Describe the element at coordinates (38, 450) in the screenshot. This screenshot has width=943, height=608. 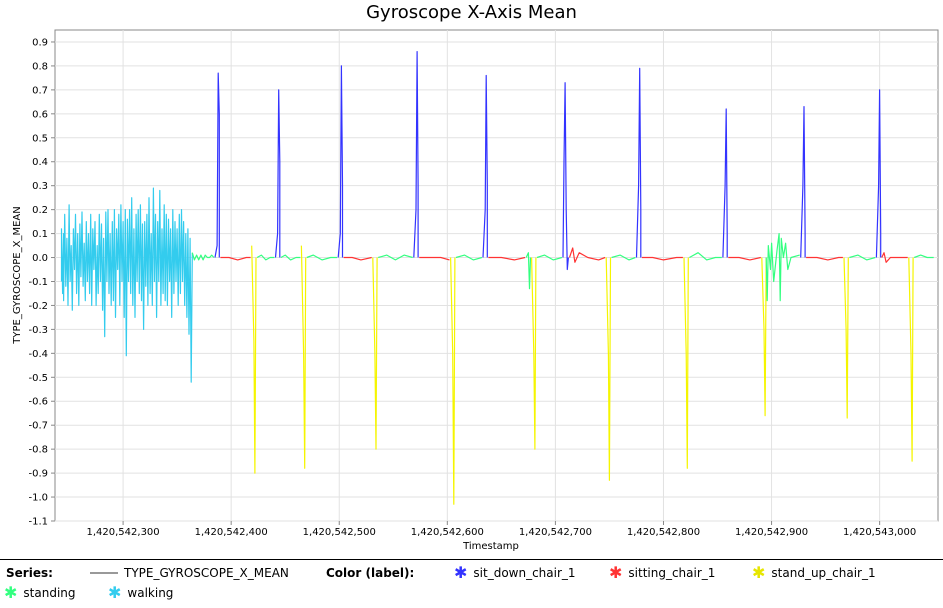
I see `y-tick-label: -0.8` at that location.